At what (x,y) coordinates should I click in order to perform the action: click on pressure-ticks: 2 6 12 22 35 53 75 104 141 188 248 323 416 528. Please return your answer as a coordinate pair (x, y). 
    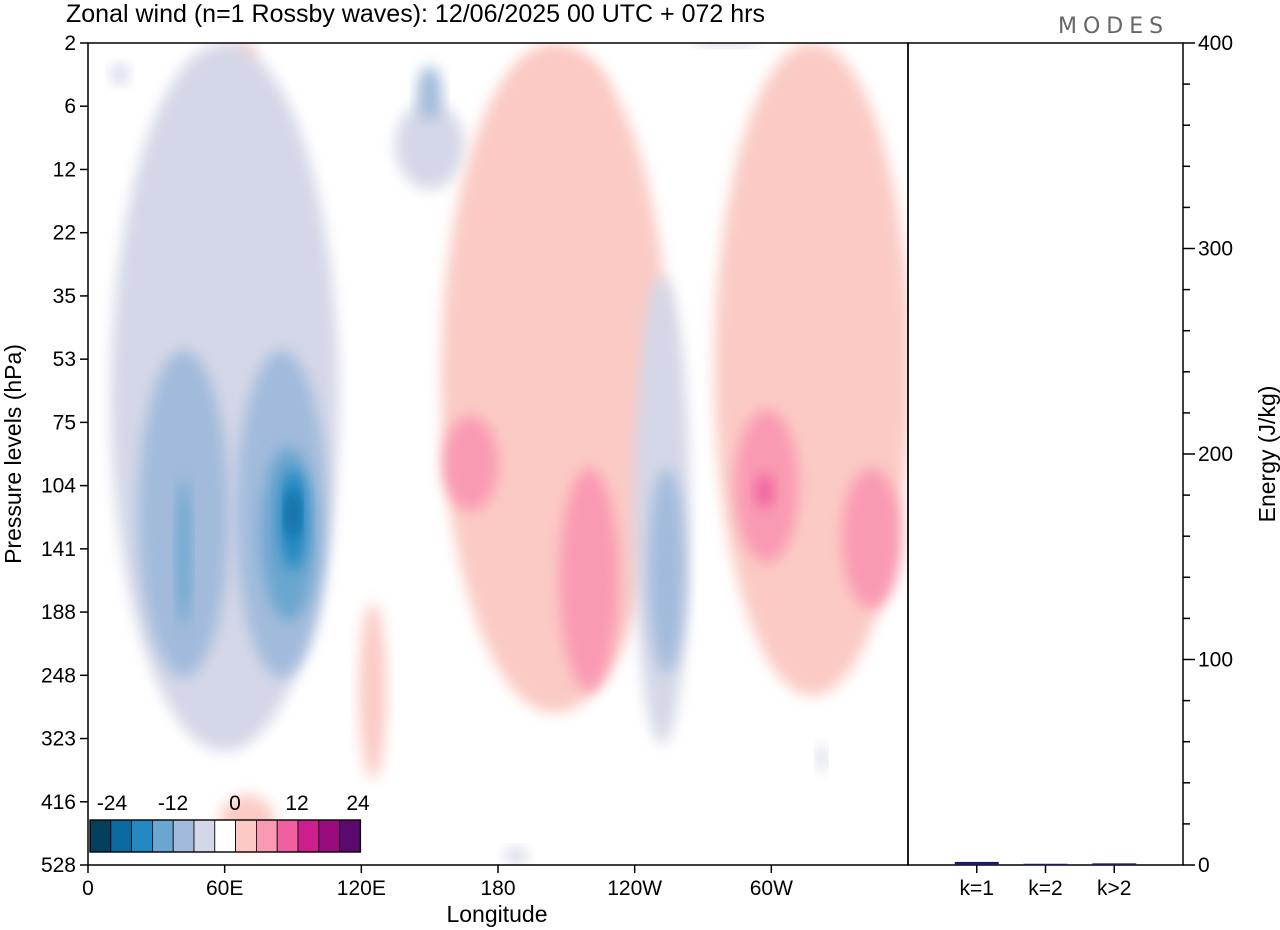
    Looking at the image, I should click on (64, 454).